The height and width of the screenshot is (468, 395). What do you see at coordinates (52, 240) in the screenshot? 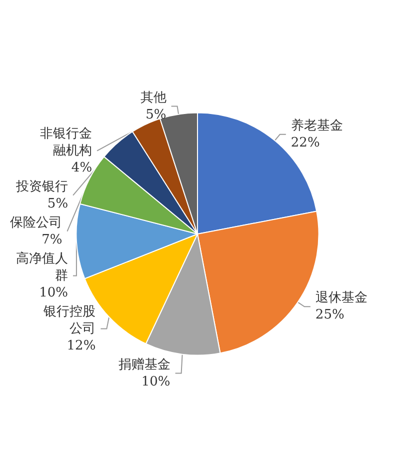
I see `data-label: 7%` at bounding box center [52, 240].